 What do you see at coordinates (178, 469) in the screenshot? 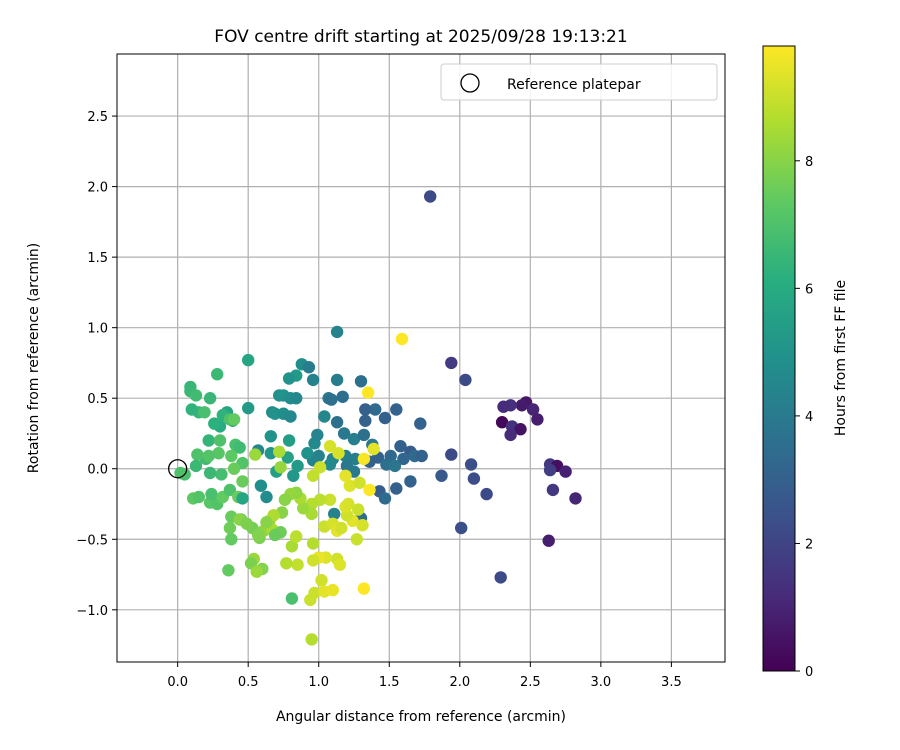
I see `reference-platepar-marker` at bounding box center [178, 469].